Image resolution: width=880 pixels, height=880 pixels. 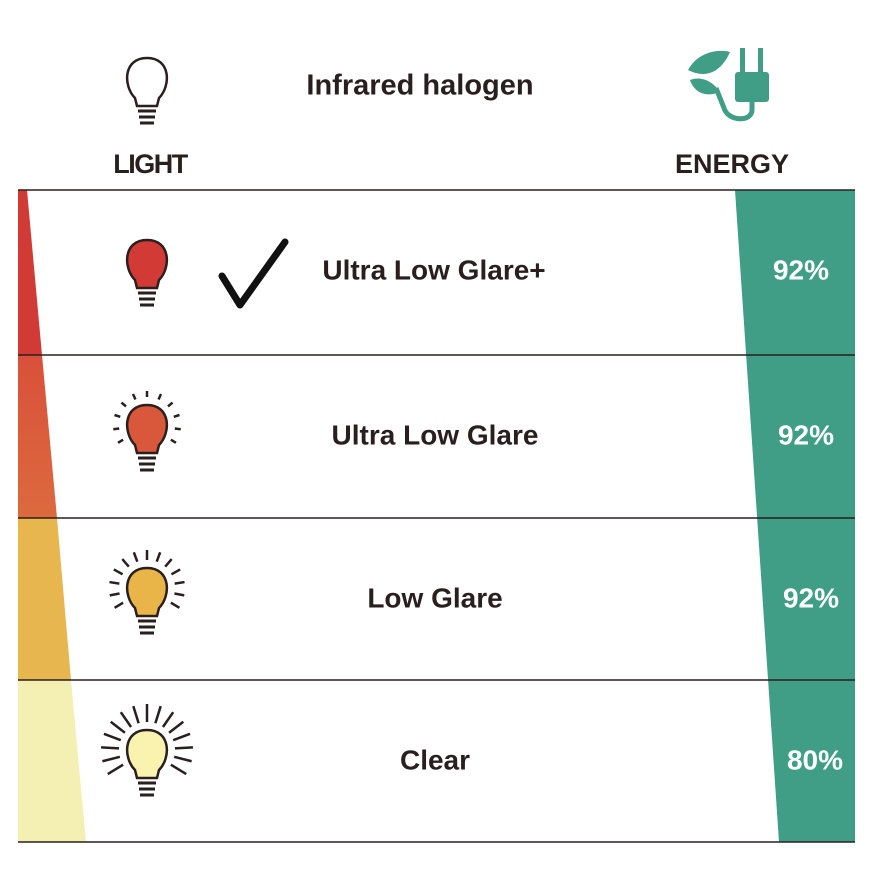 I want to click on row-label: Ultra Low Glare, so click(x=435, y=434).